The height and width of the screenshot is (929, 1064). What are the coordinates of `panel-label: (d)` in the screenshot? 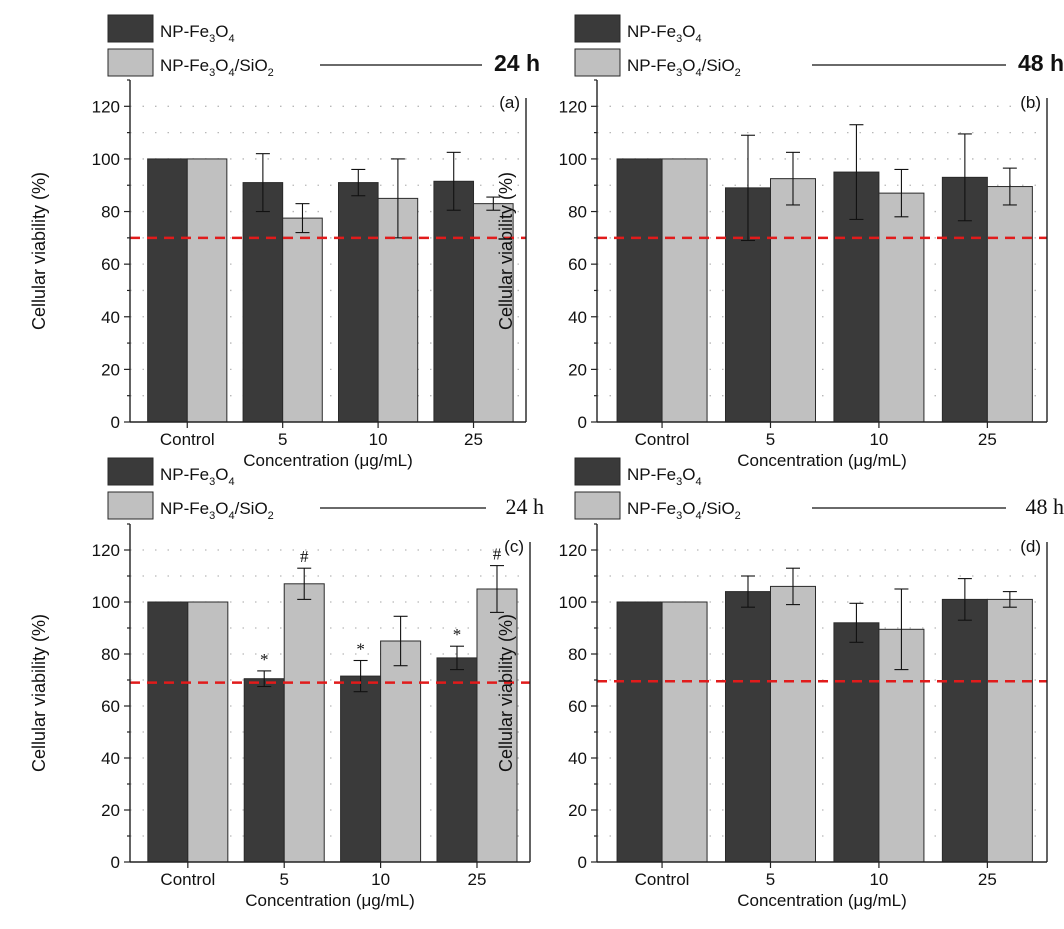 It's located at (1030, 546).